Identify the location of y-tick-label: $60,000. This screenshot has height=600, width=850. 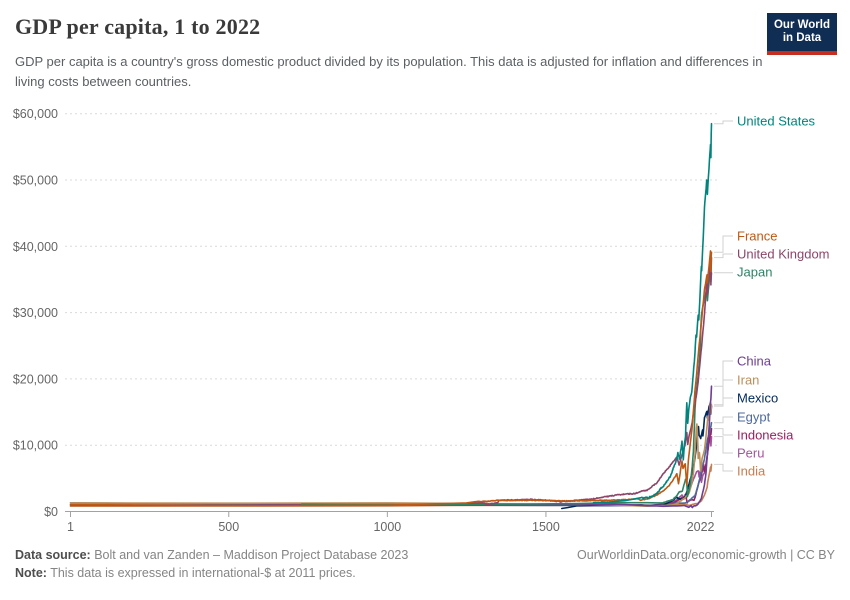
(35, 114).